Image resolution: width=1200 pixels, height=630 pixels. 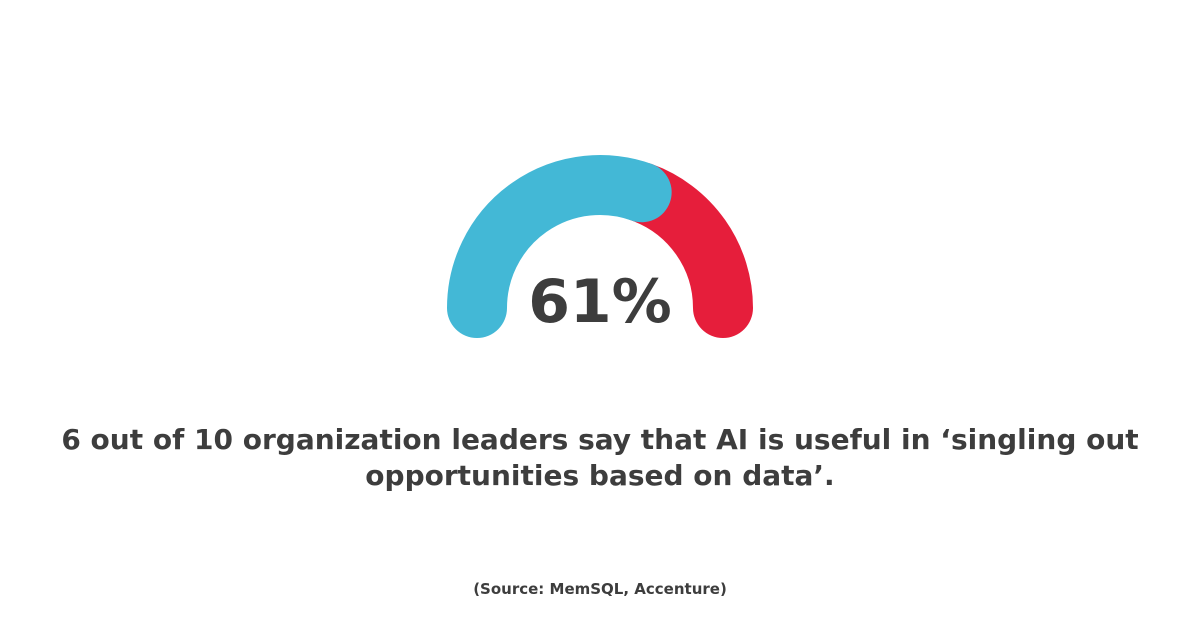 I want to click on source-citation: (Source: MemSQL, Accenture), so click(x=600, y=589).